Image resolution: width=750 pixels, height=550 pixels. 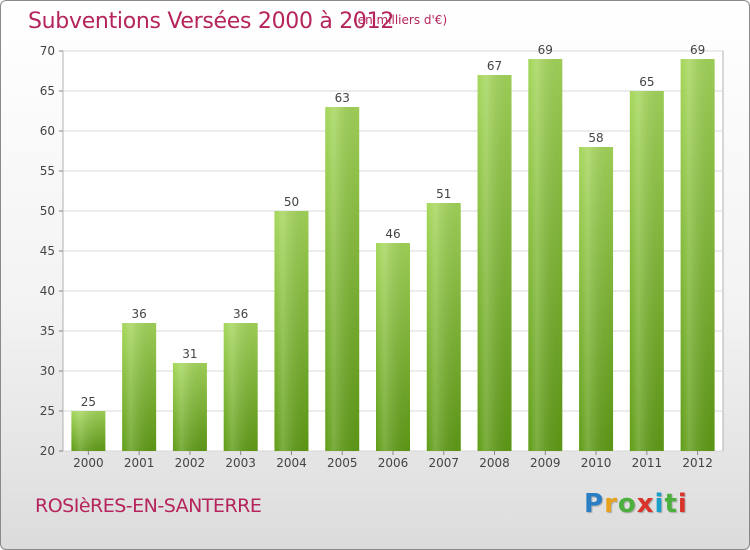 I want to click on commune-name: ROSIèRES-EN-SANTERRE, so click(x=148, y=506).